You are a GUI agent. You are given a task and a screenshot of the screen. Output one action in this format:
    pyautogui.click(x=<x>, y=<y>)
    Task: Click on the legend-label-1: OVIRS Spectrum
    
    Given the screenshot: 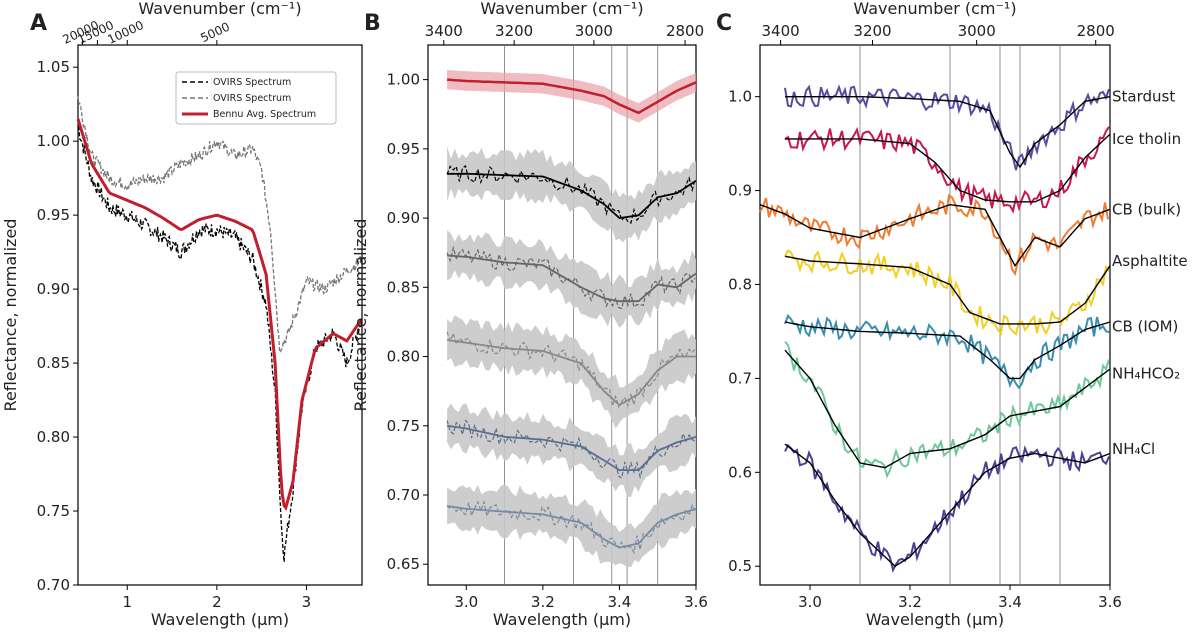 What is the action you would take?
    pyautogui.click(x=252, y=82)
    